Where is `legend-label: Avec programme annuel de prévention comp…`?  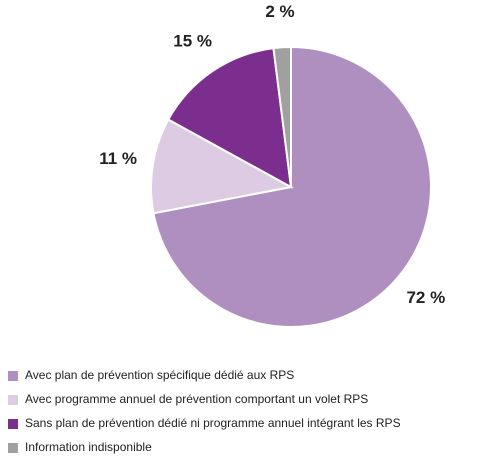 legend-label: Avec programme annuel de prévention comp… is located at coordinates (196, 399).